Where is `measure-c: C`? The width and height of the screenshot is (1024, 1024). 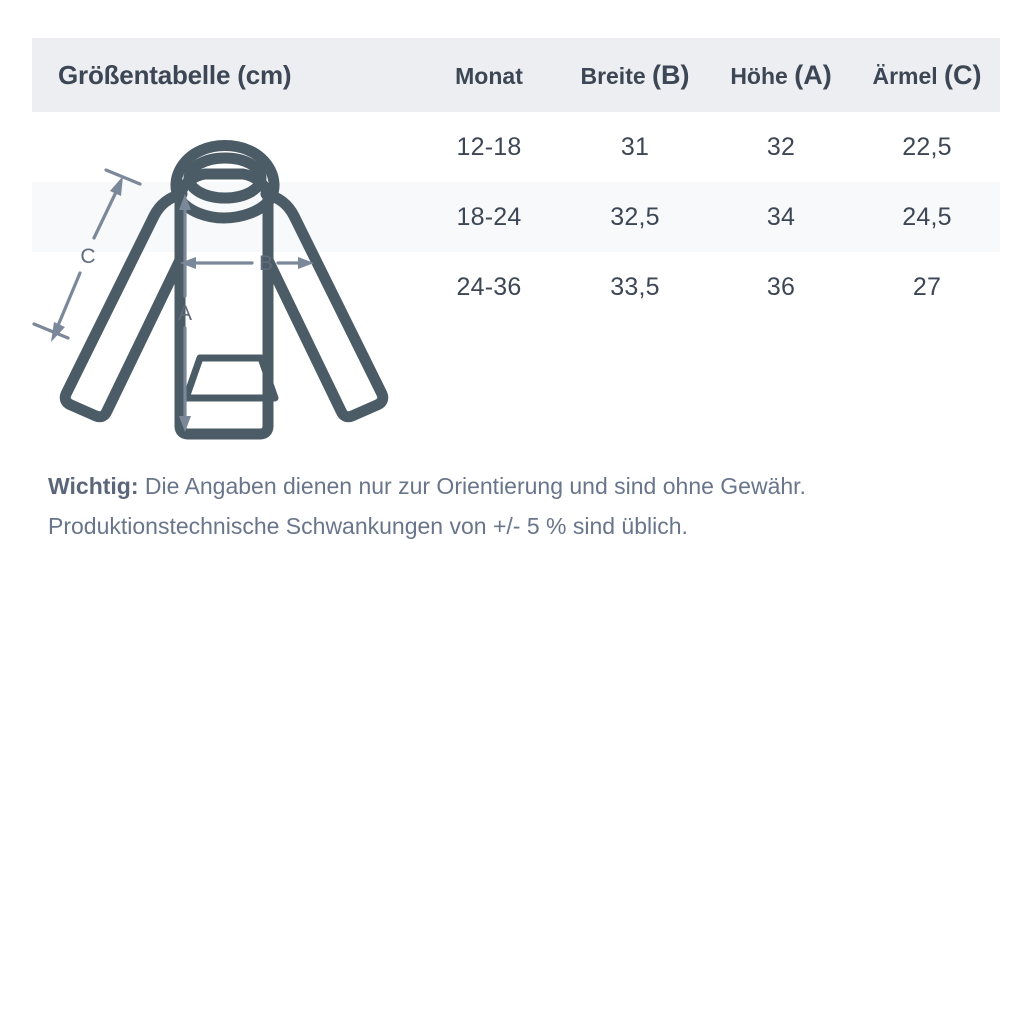
measure-c: C is located at coordinates (87, 255).